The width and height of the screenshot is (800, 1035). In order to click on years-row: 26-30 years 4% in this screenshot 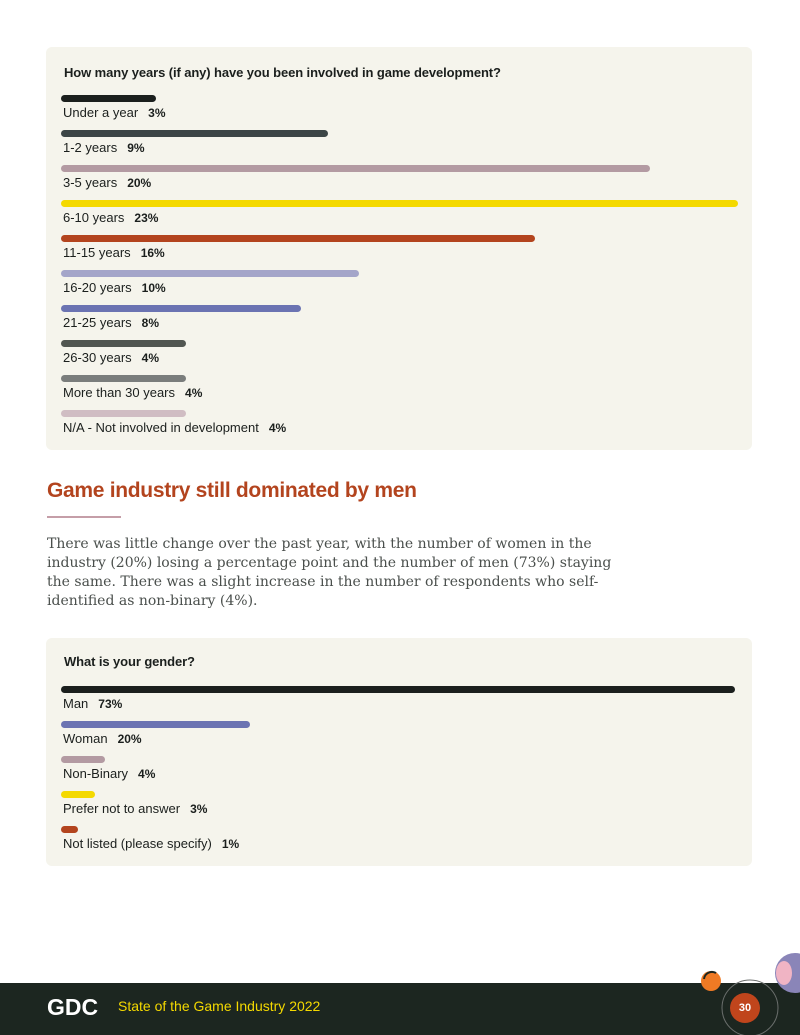, I will do `click(401, 357)`.